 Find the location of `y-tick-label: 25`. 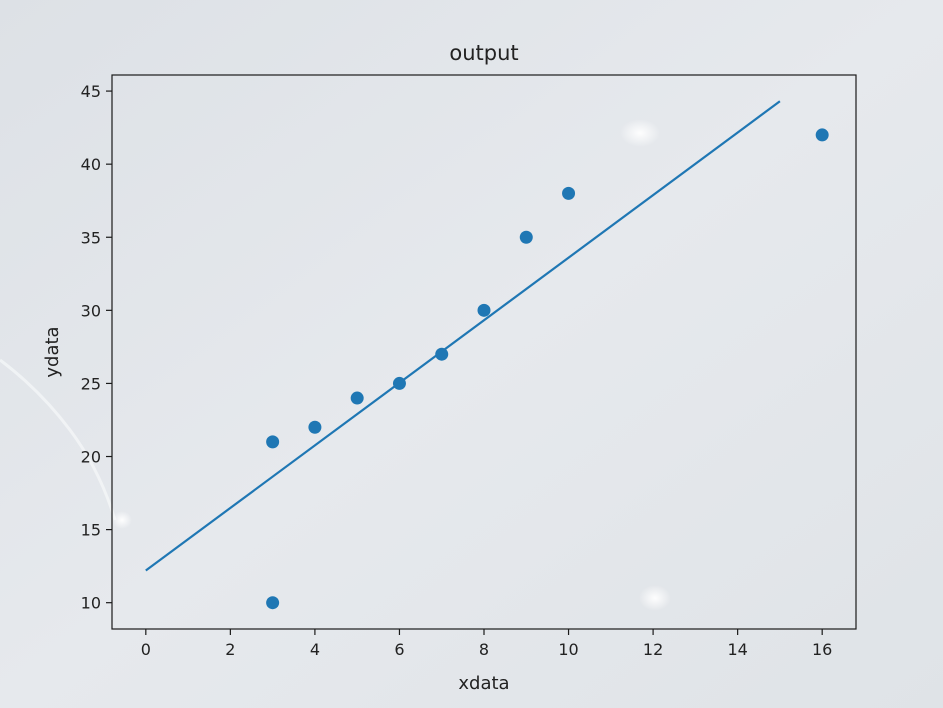

y-tick-label: 25 is located at coordinates (91, 383).